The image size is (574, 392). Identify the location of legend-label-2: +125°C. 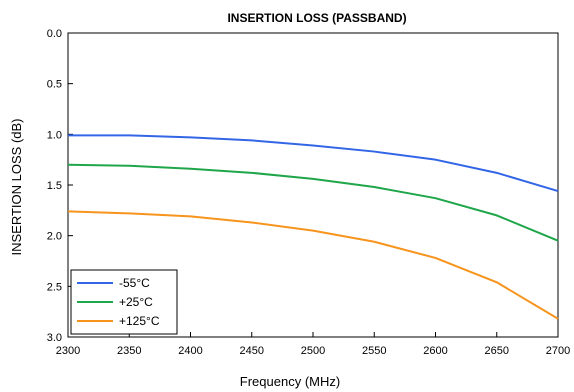
(139, 321).